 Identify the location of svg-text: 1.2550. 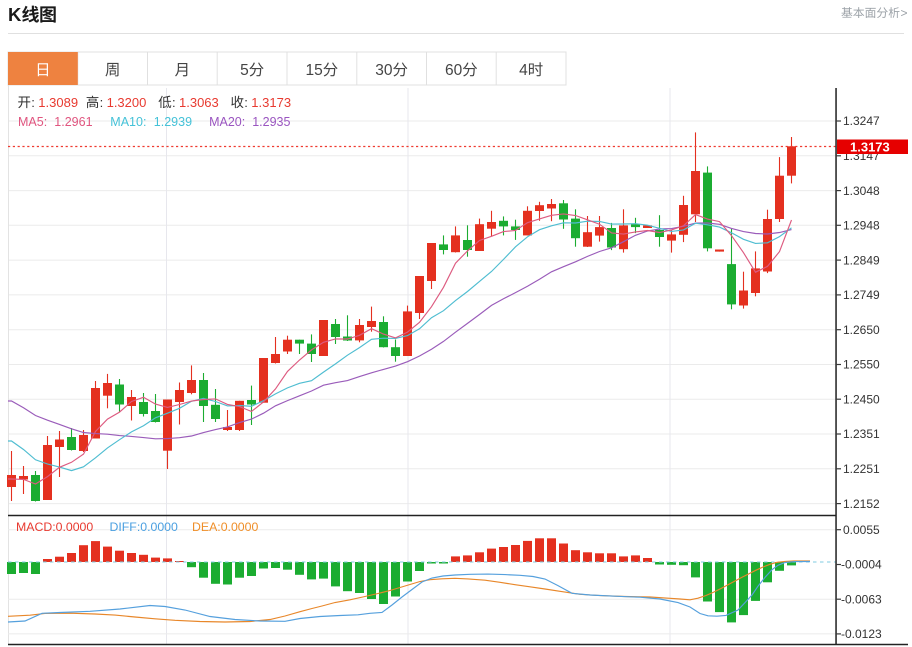
(861, 365).